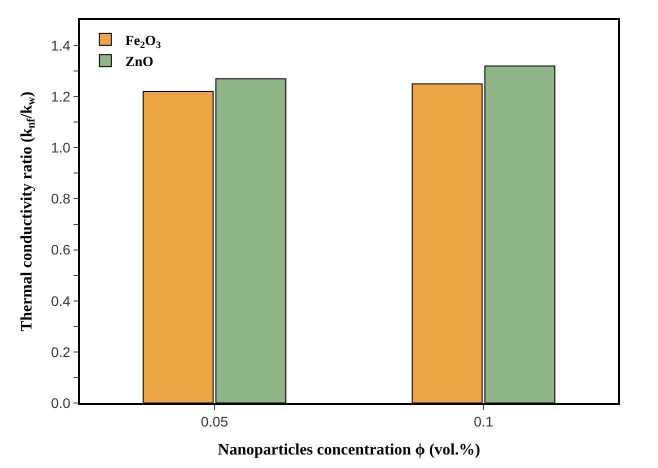  What do you see at coordinates (60, 96) in the screenshot?
I see `y-tick-label: 1.2` at bounding box center [60, 96].